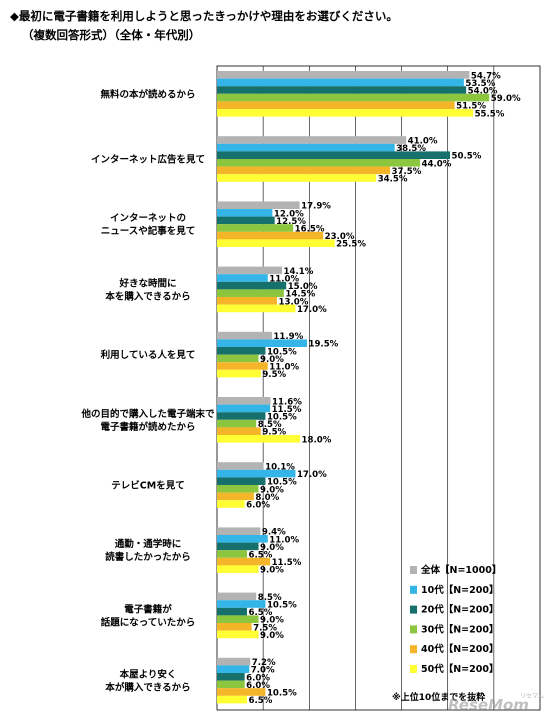 The height and width of the screenshot is (728, 553). I want to click on bar-value-label: 11.5%, so click(287, 563).